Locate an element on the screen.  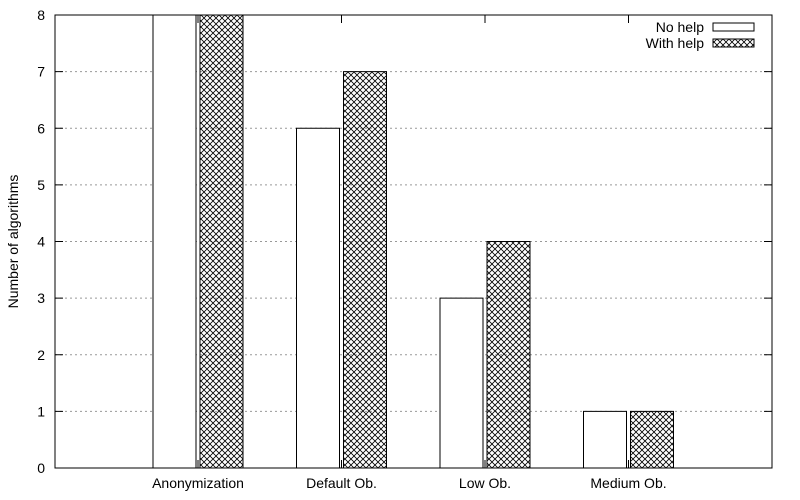
x-tick-label: Medium Ob. is located at coordinates (628, 483).